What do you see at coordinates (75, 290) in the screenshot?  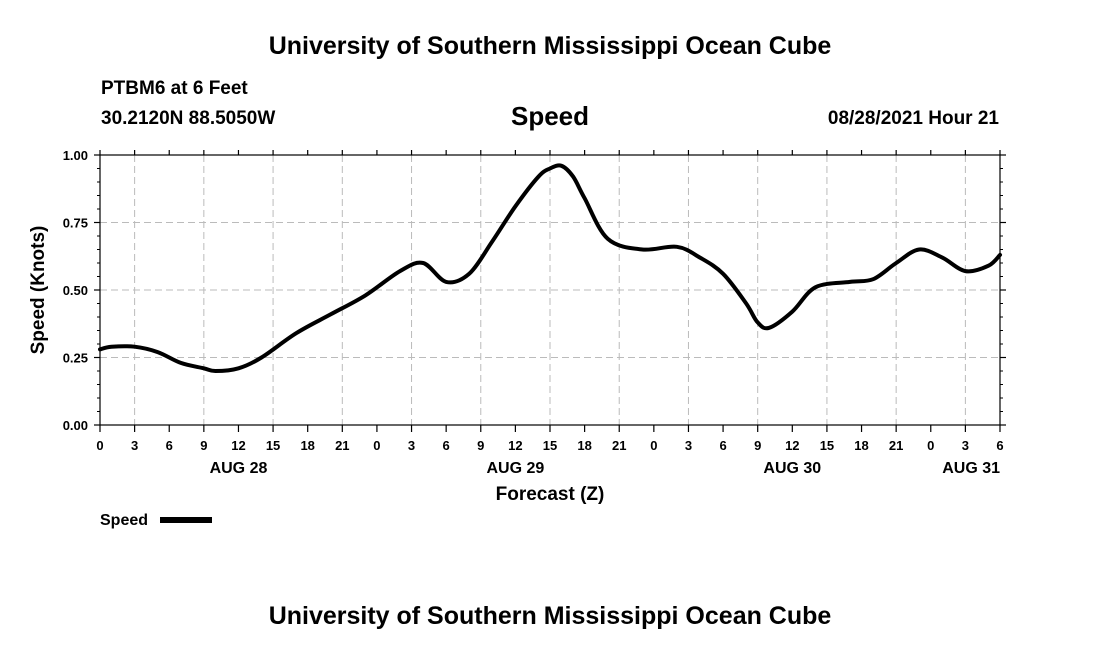 I see `y-tick-label: 0.50` at bounding box center [75, 290].